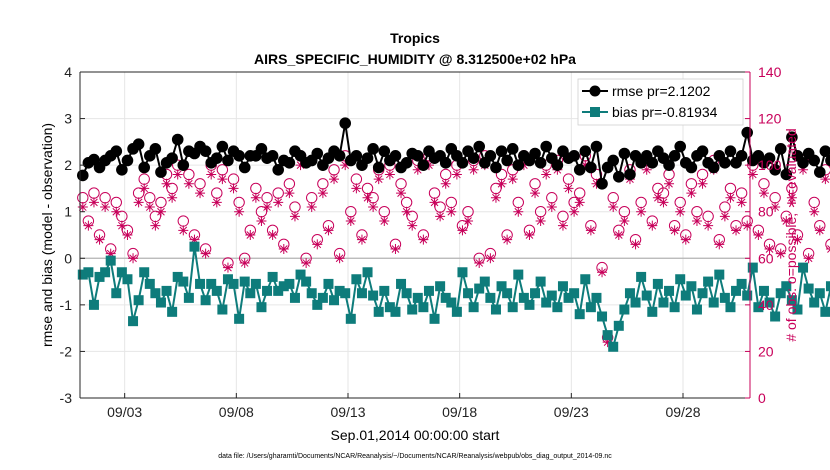  I want to click on y2-axis-label: # of obs: o=possible; ∗=evaluated, so click(791, 234).